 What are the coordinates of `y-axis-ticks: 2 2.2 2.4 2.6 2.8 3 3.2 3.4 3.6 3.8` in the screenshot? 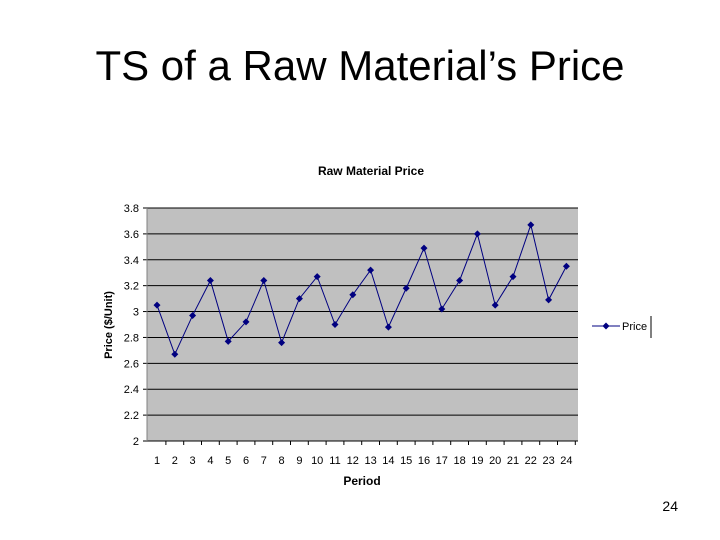 It's located at (135, 325).